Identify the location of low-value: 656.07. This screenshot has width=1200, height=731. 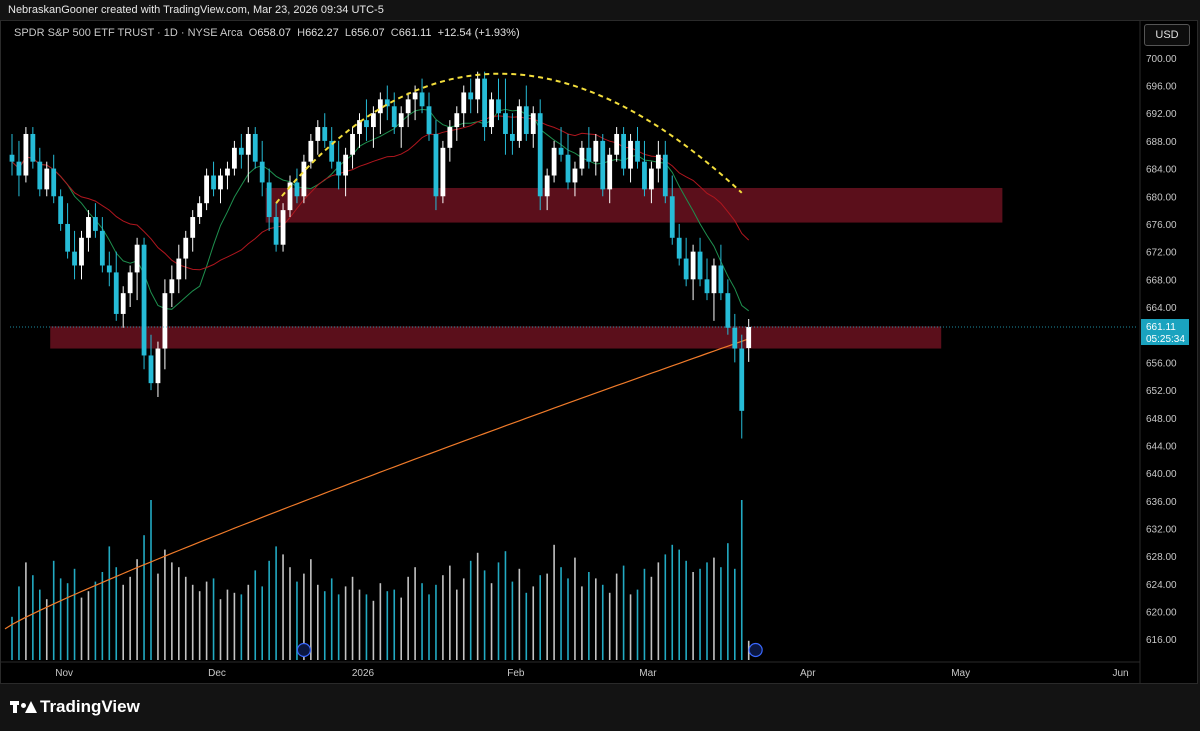
(367, 33).